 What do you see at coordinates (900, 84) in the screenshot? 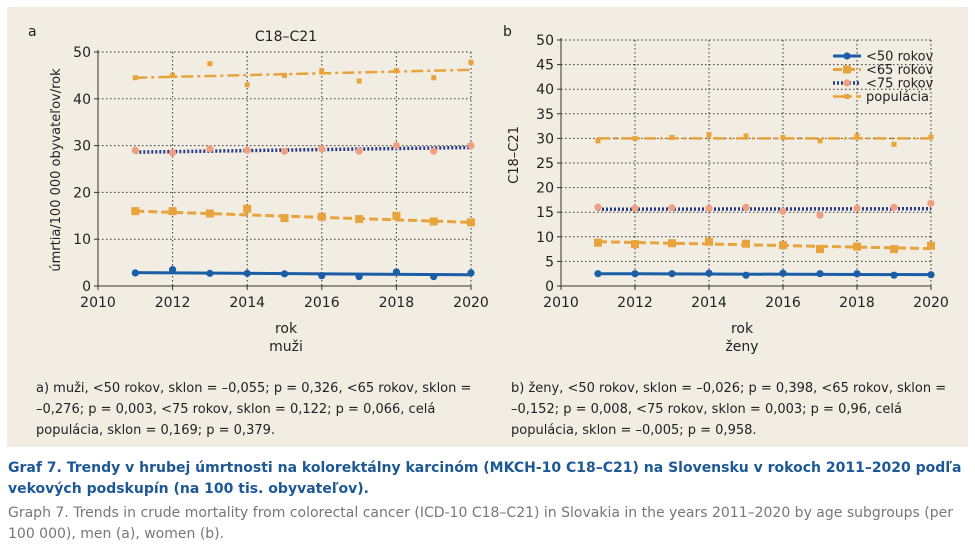
I see `legend-label-2: <75 rokov` at bounding box center [900, 84].